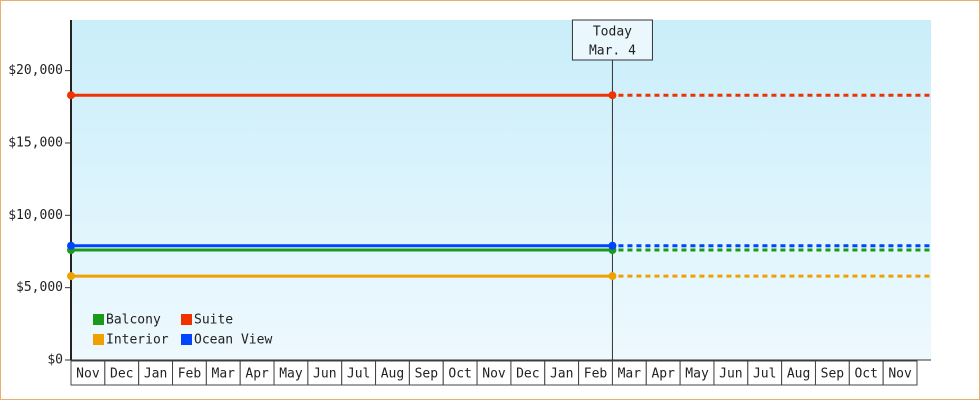 This screenshot has height=400, width=980. I want to click on y-tick-label: $0, so click(55, 360).